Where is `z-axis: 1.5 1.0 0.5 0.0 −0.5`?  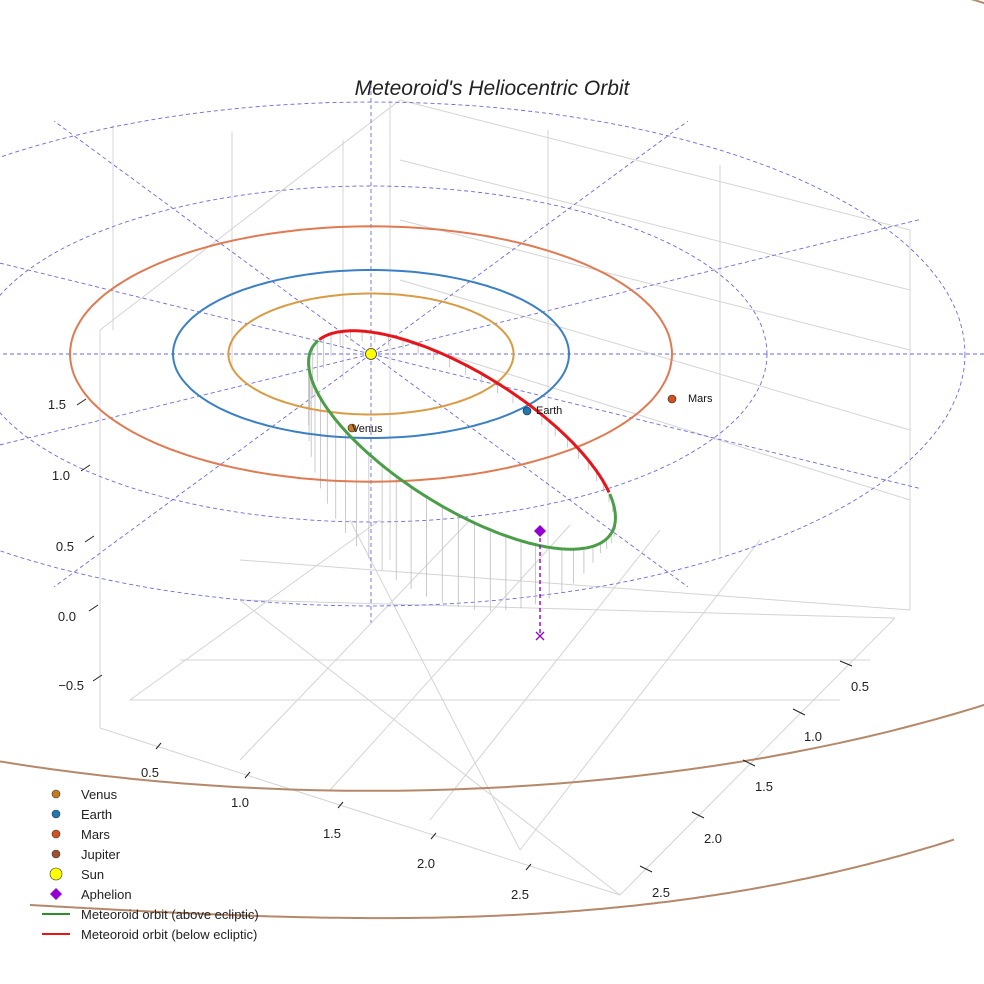 z-axis: 1.5 1.0 0.5 0.0 −0.5 is located at coordinates (75, 545).